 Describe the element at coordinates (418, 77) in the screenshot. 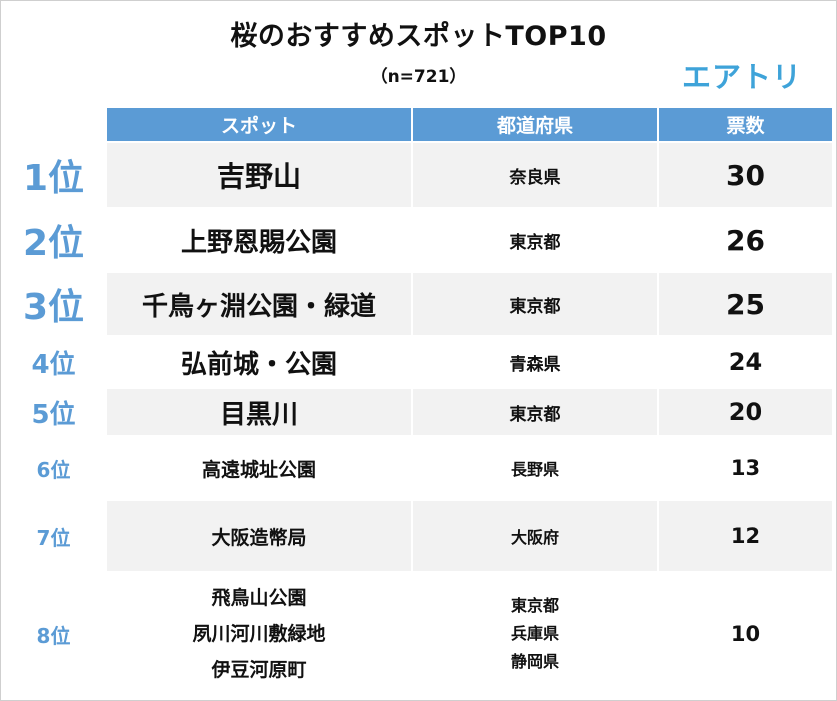

I see `sample-size: （n=721）` at that location.